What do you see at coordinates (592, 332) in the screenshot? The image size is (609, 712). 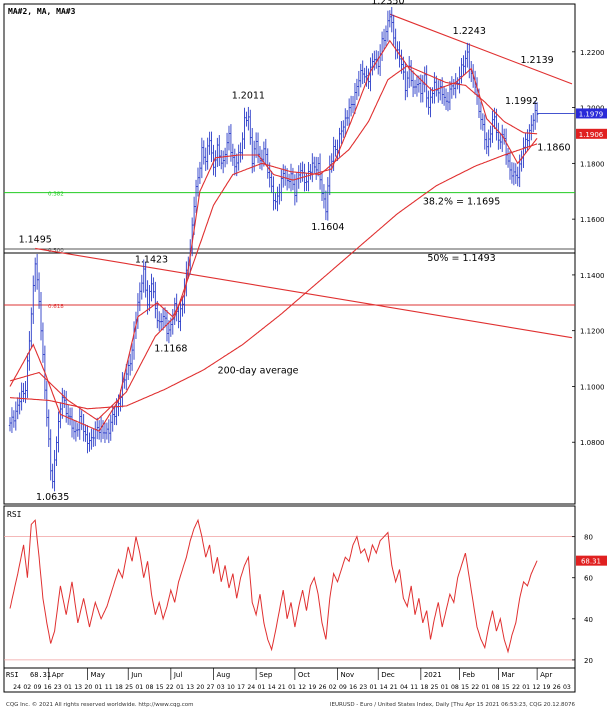 I see `price-tick-label-5: 1.1200` at bounding box center [592, 332].